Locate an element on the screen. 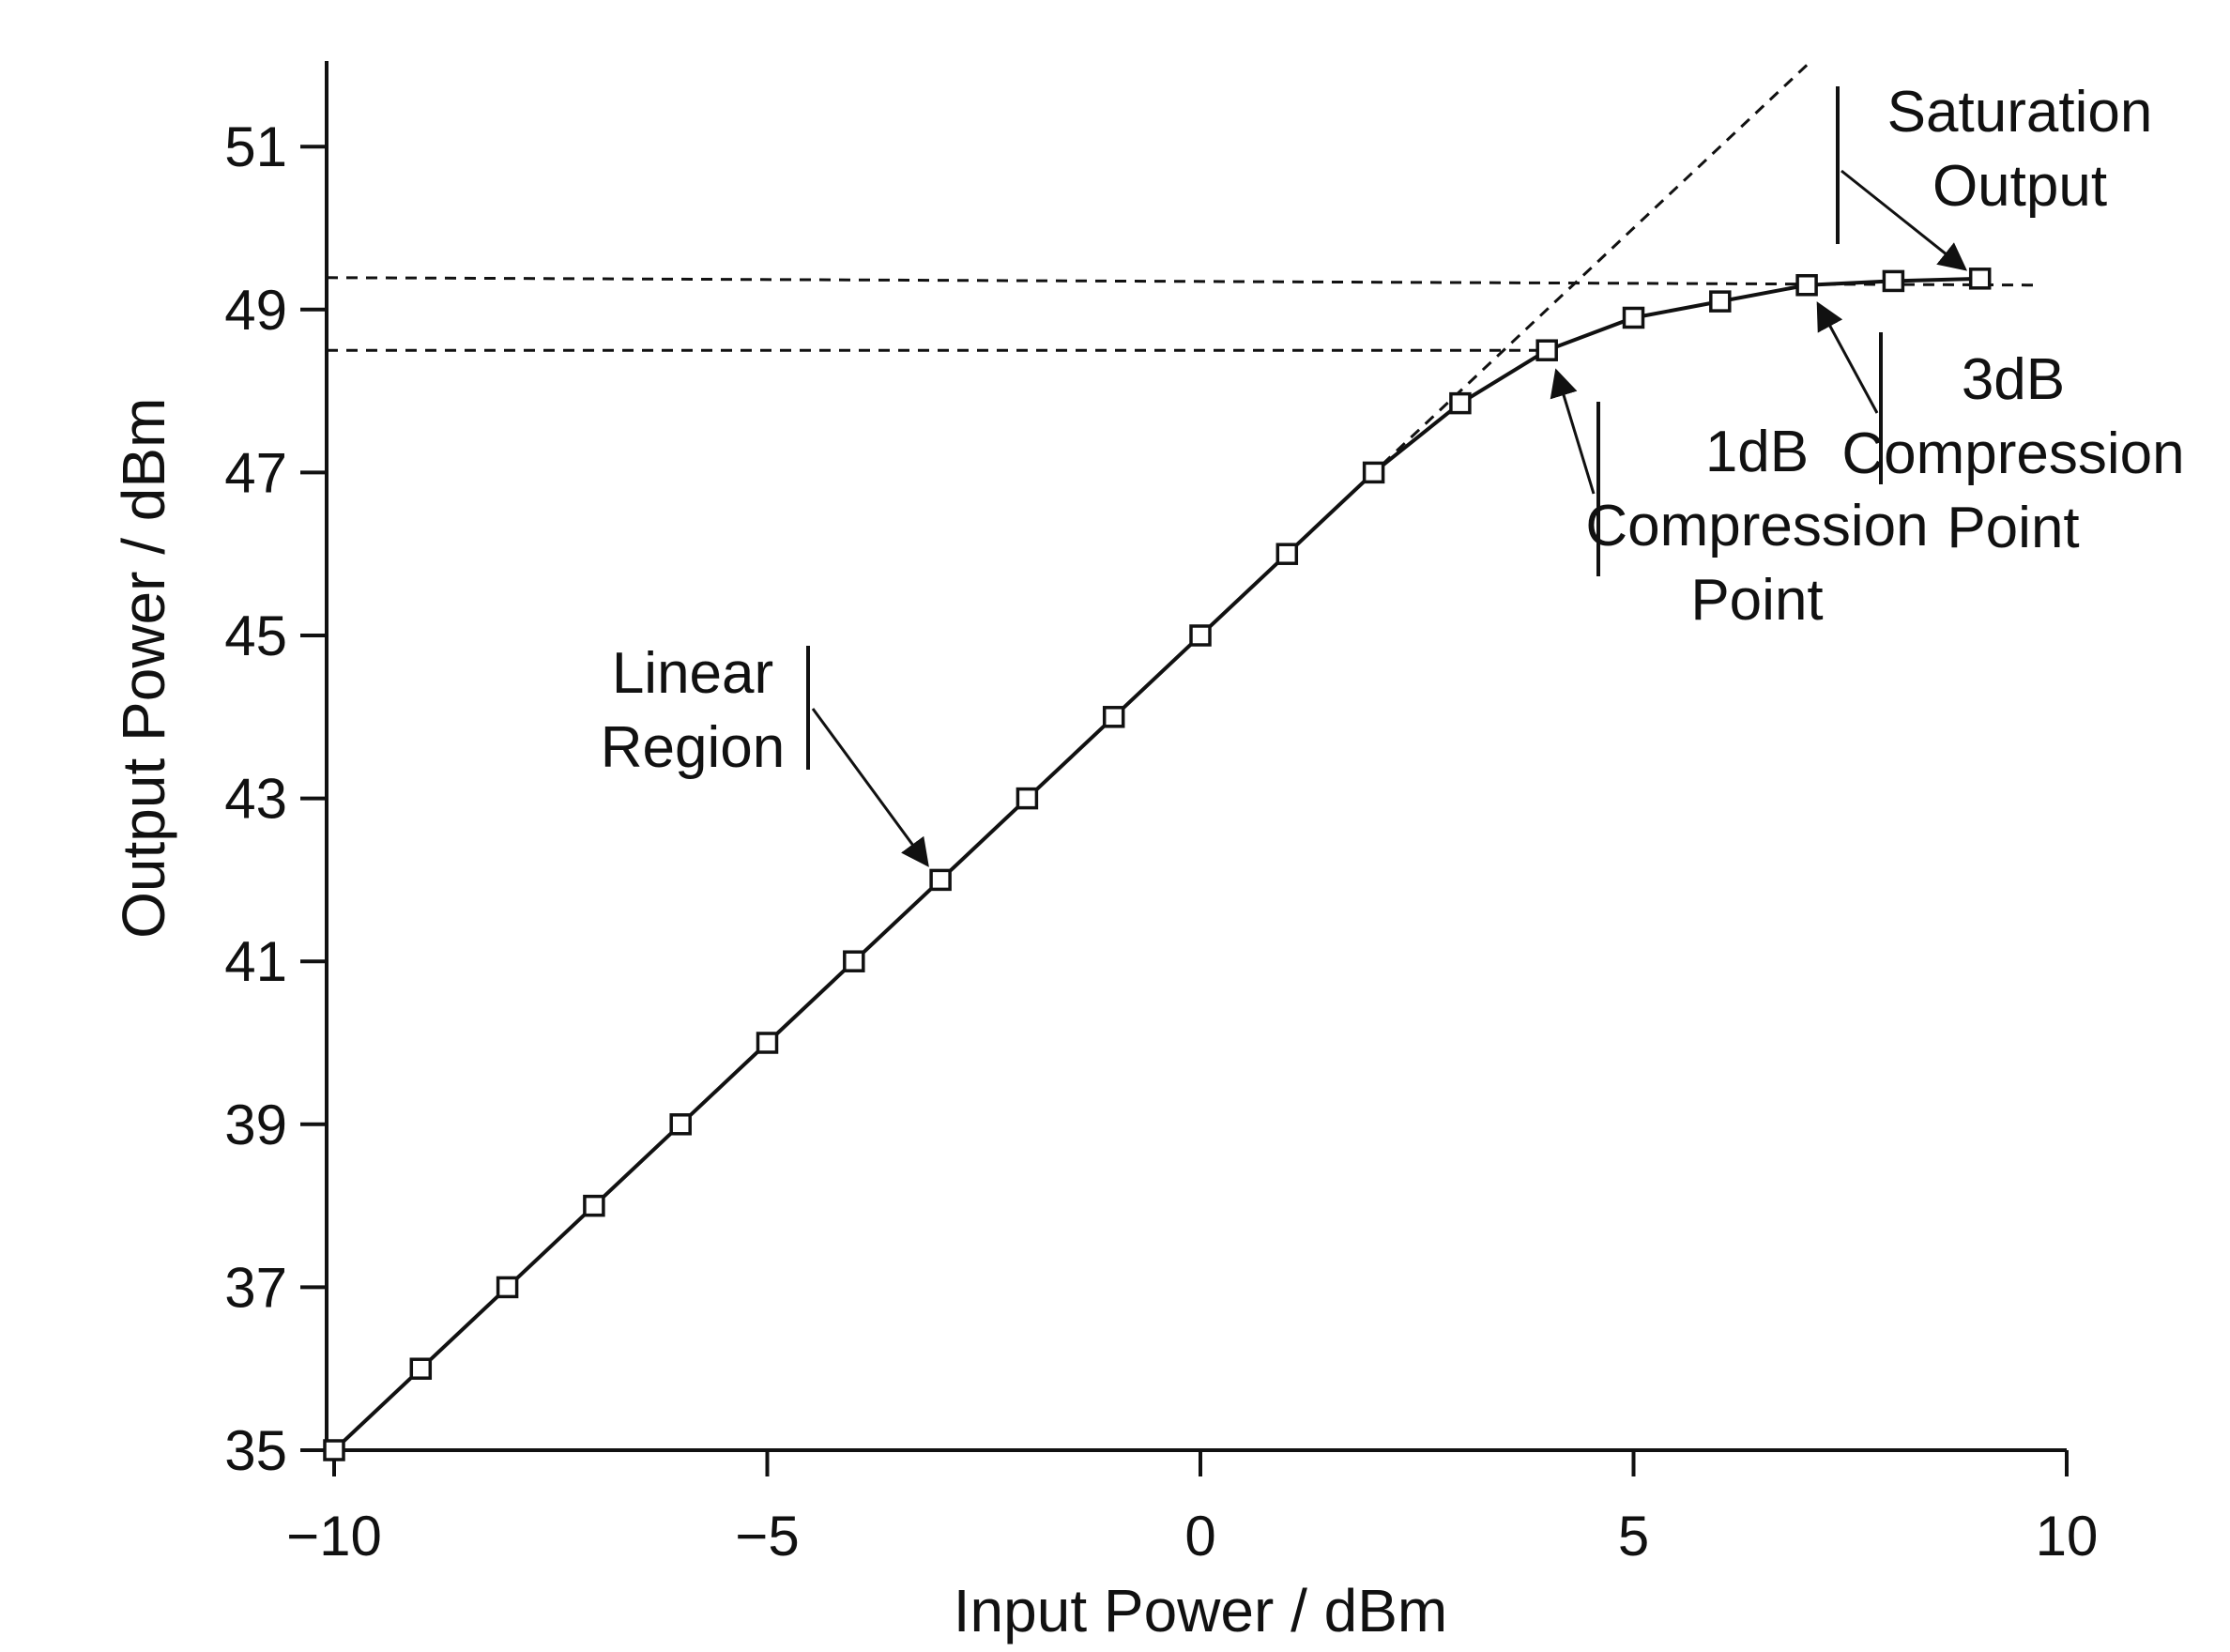 The height and width of the screenshot is (1652, 2230). y-tick-label: 45 is located at coordinates (255, 635).